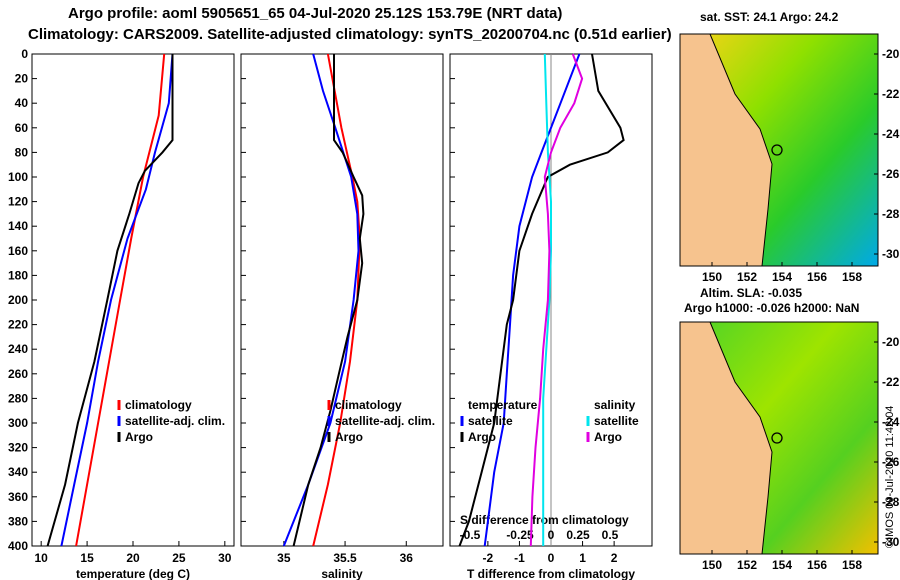 Image resolution: width=900 pixels, height=580 pixels. Describe the element at coordinates (18, 300) in the screenshot. I see `y-tick-label: 200` at that location.